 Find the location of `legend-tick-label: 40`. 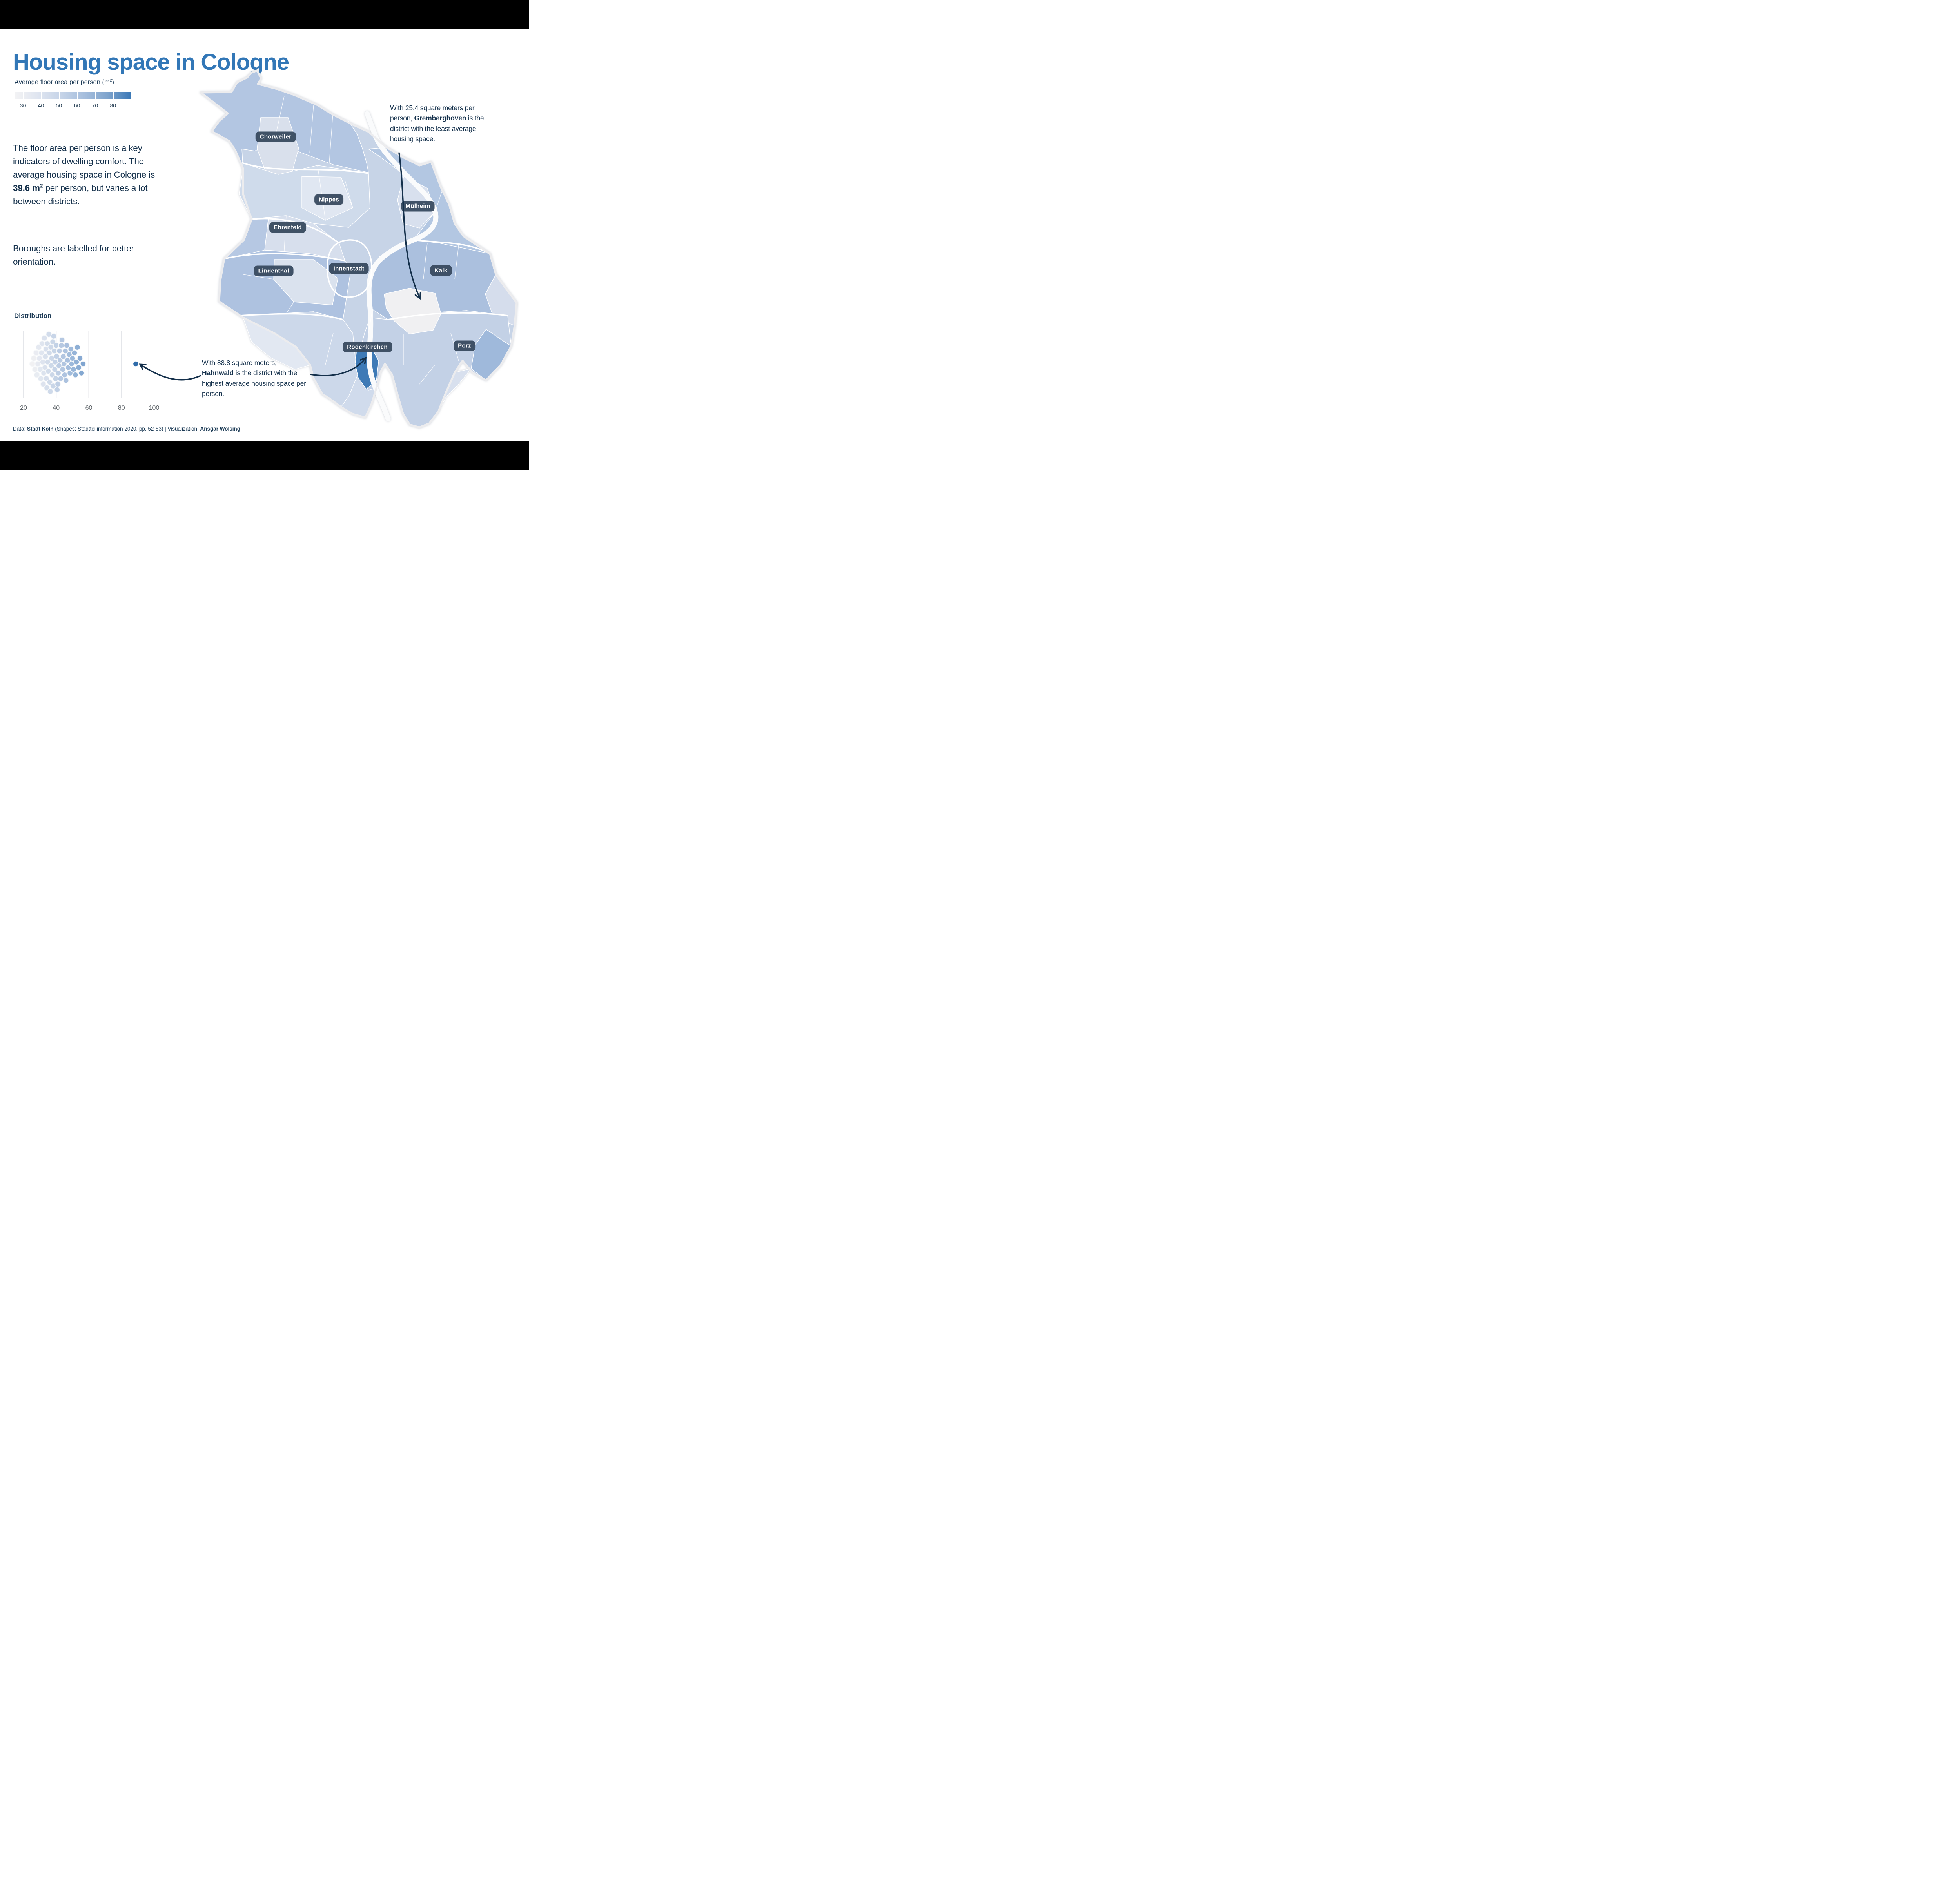

legend-tick-label: 40 is located at coordinates (41, 105).